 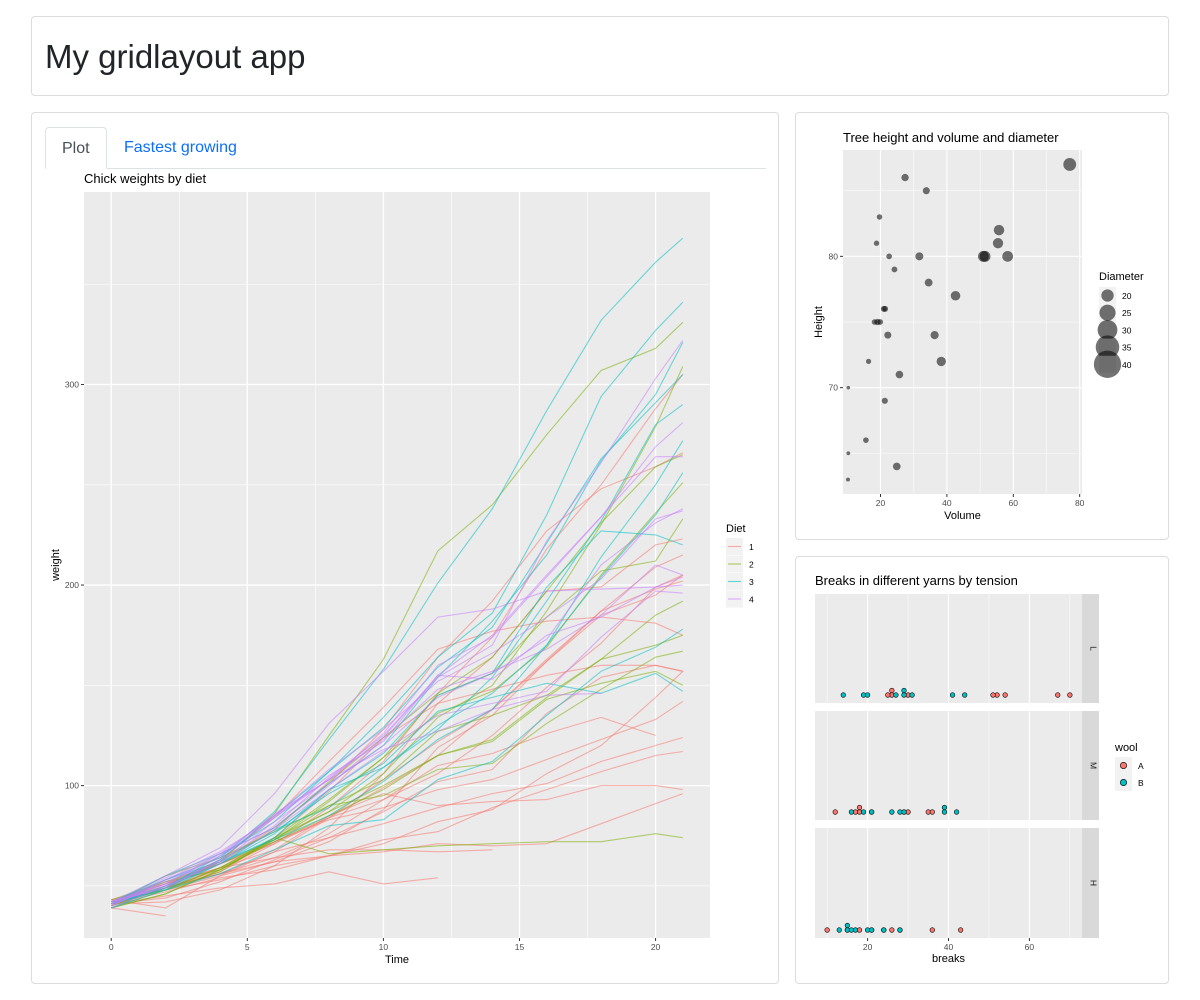 I want to click on chart-title: Chick weights by diet, so click(x=145, y=178).